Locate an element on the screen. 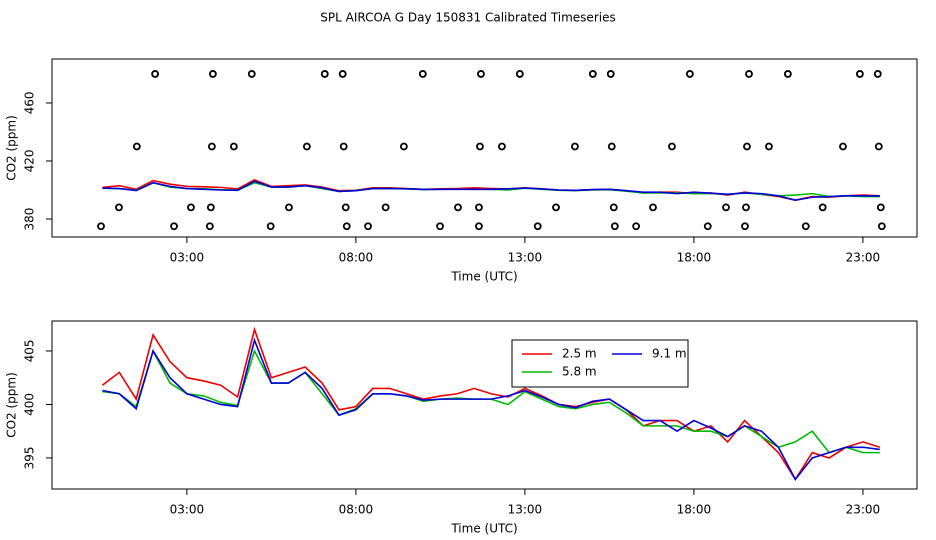  y-tick-label: 420 is located at coordinates (30, 161).